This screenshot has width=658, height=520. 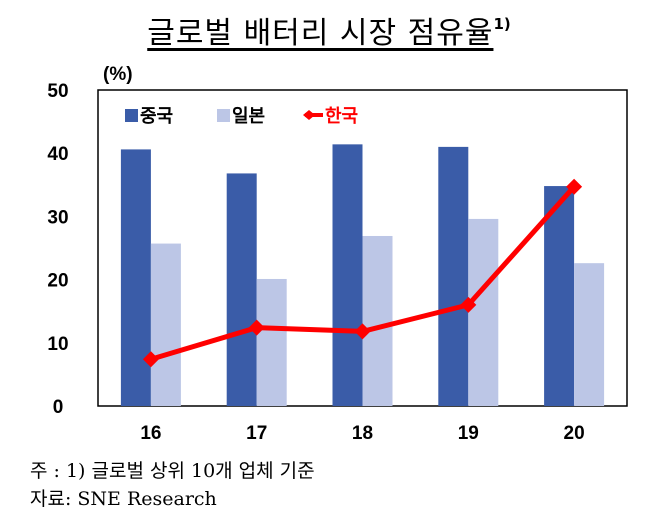 I want to click on legend-label: 한국, so click(x=341, y=116).